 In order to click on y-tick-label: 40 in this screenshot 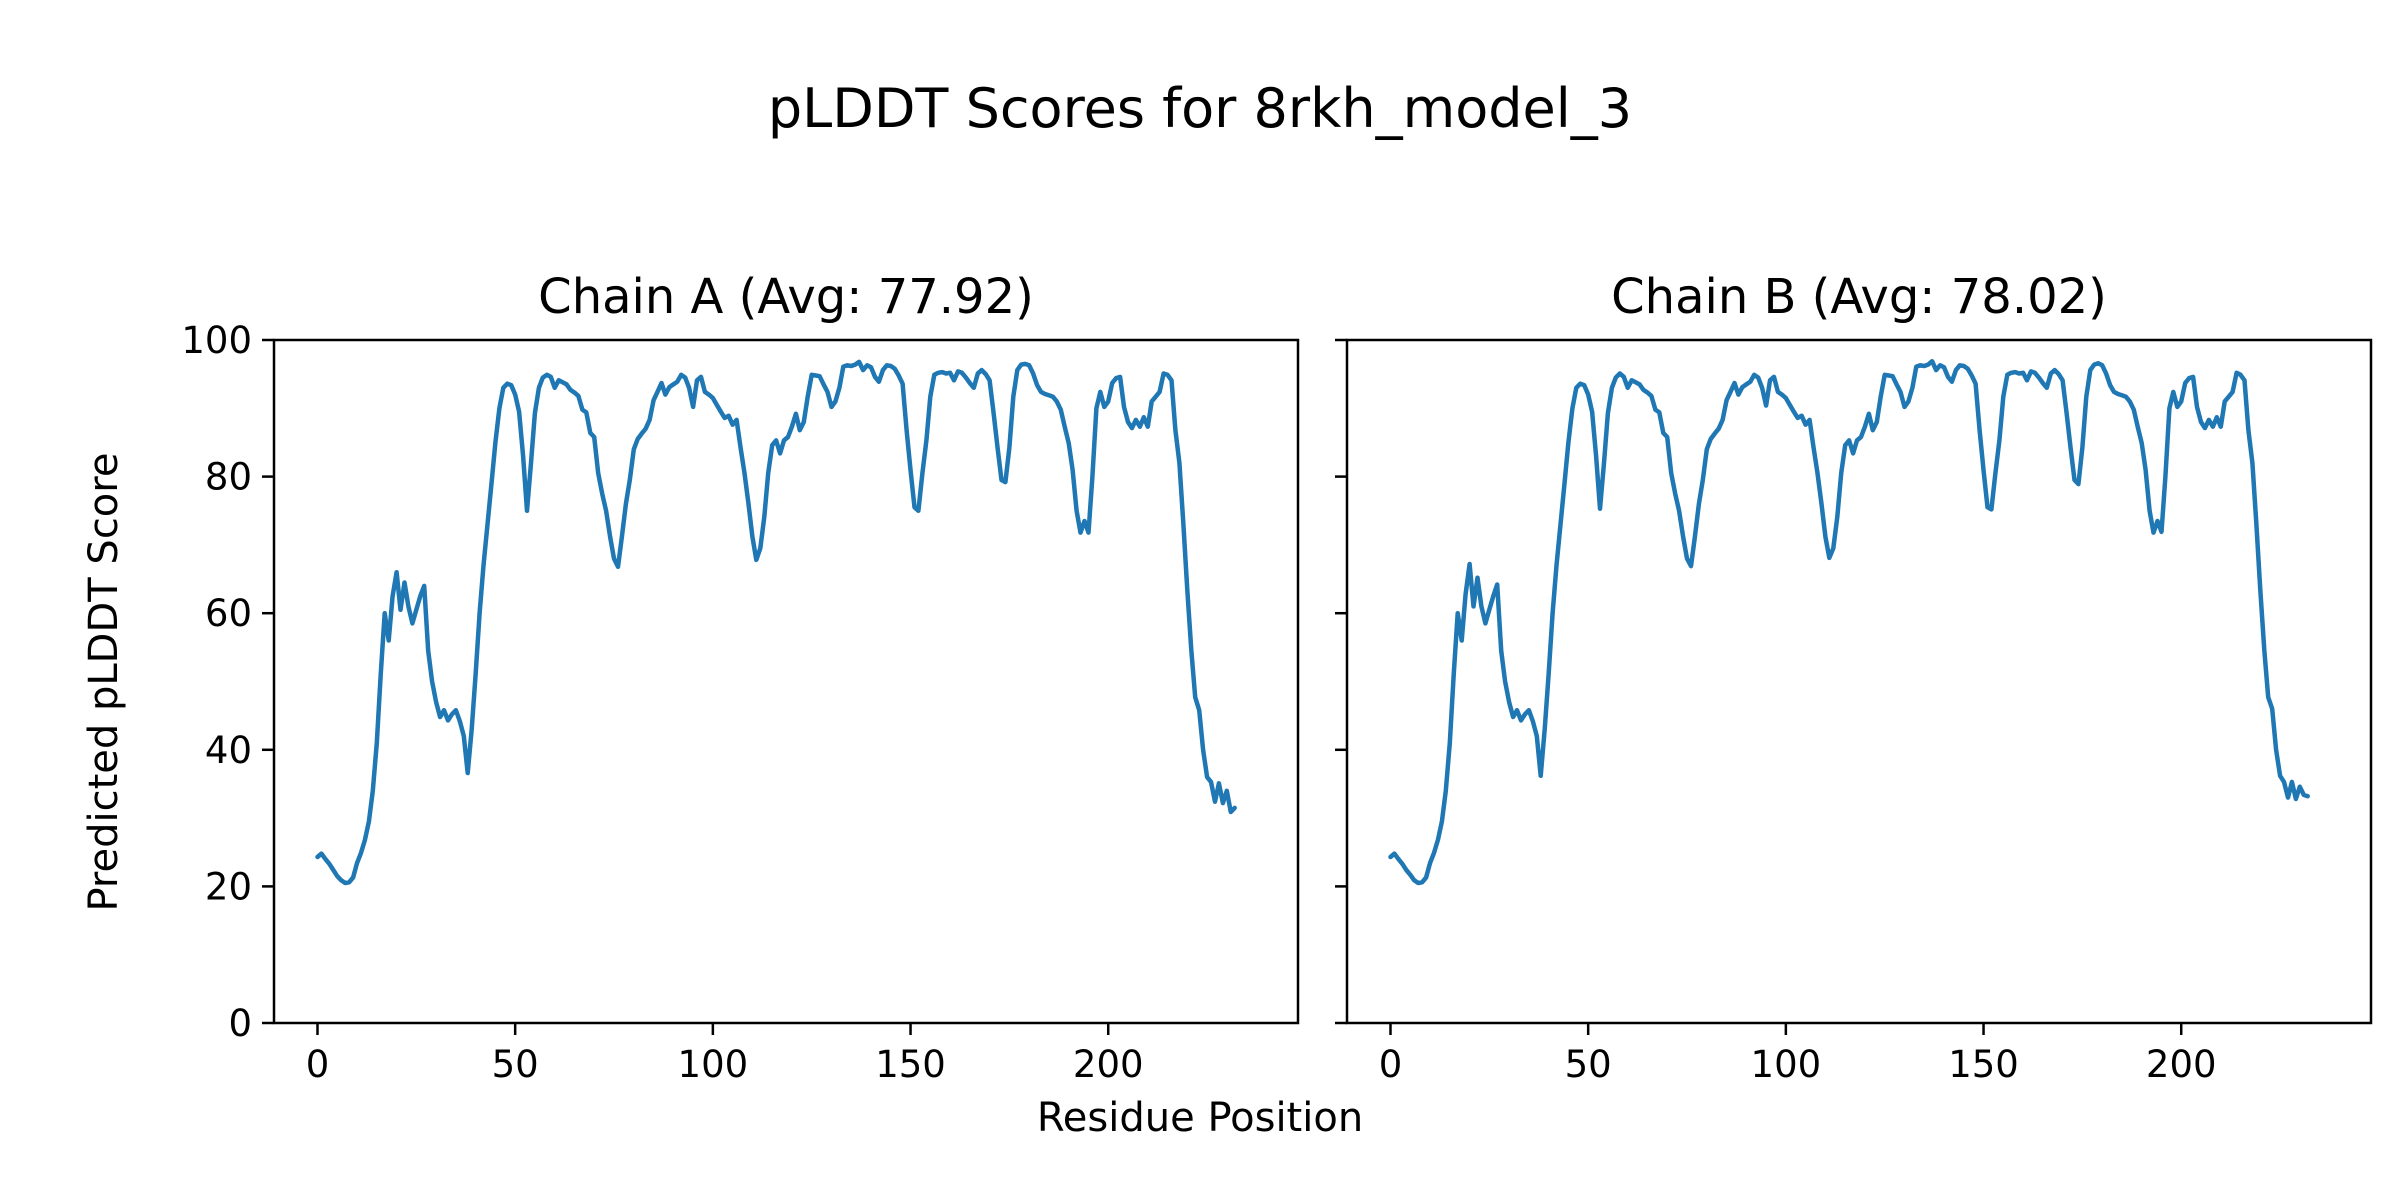, I will do `click(228, 750)`.